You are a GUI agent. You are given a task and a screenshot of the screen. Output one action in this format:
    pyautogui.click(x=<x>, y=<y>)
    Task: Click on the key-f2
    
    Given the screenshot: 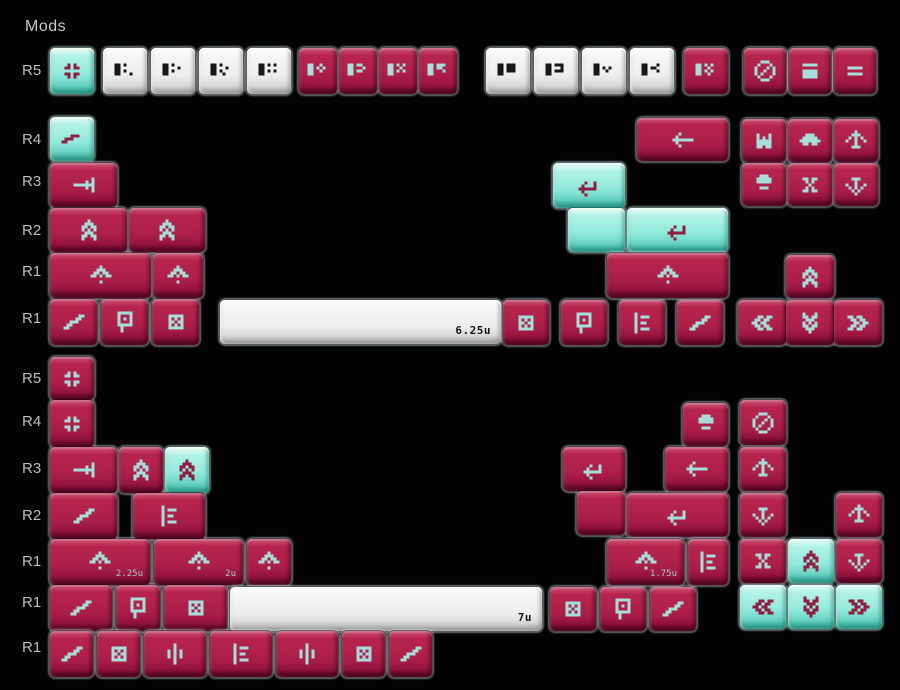 What is the action you would take?
    pyautogui.click(x=173, y=71)
    